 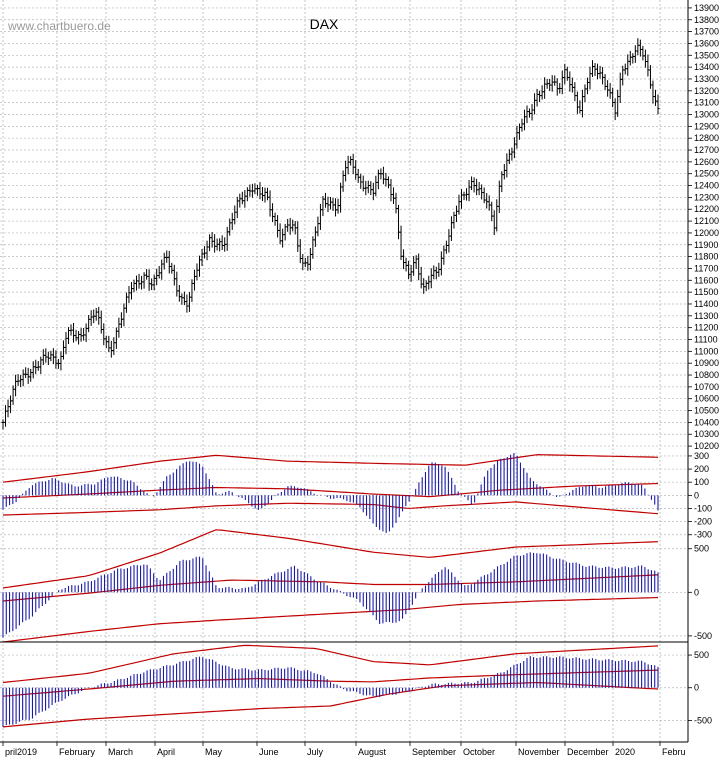 I want to click on tick-label: 12200, so click(x=706, y=209).